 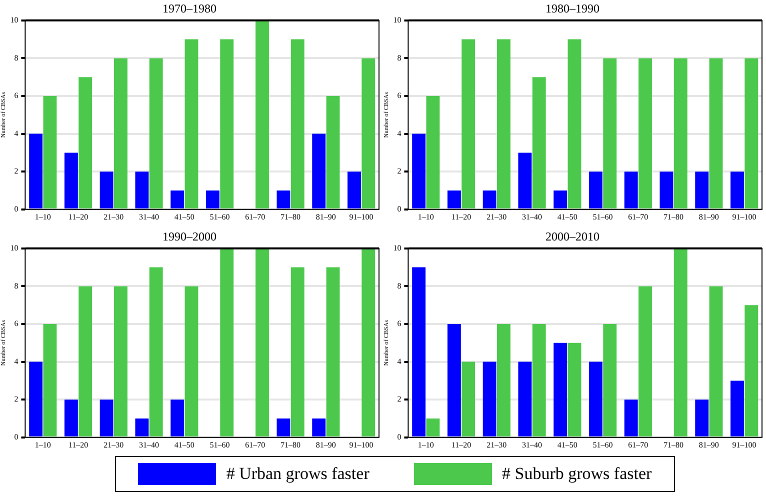 I want to click on chart-title: 1970–1980, so click(x=189, y=8).